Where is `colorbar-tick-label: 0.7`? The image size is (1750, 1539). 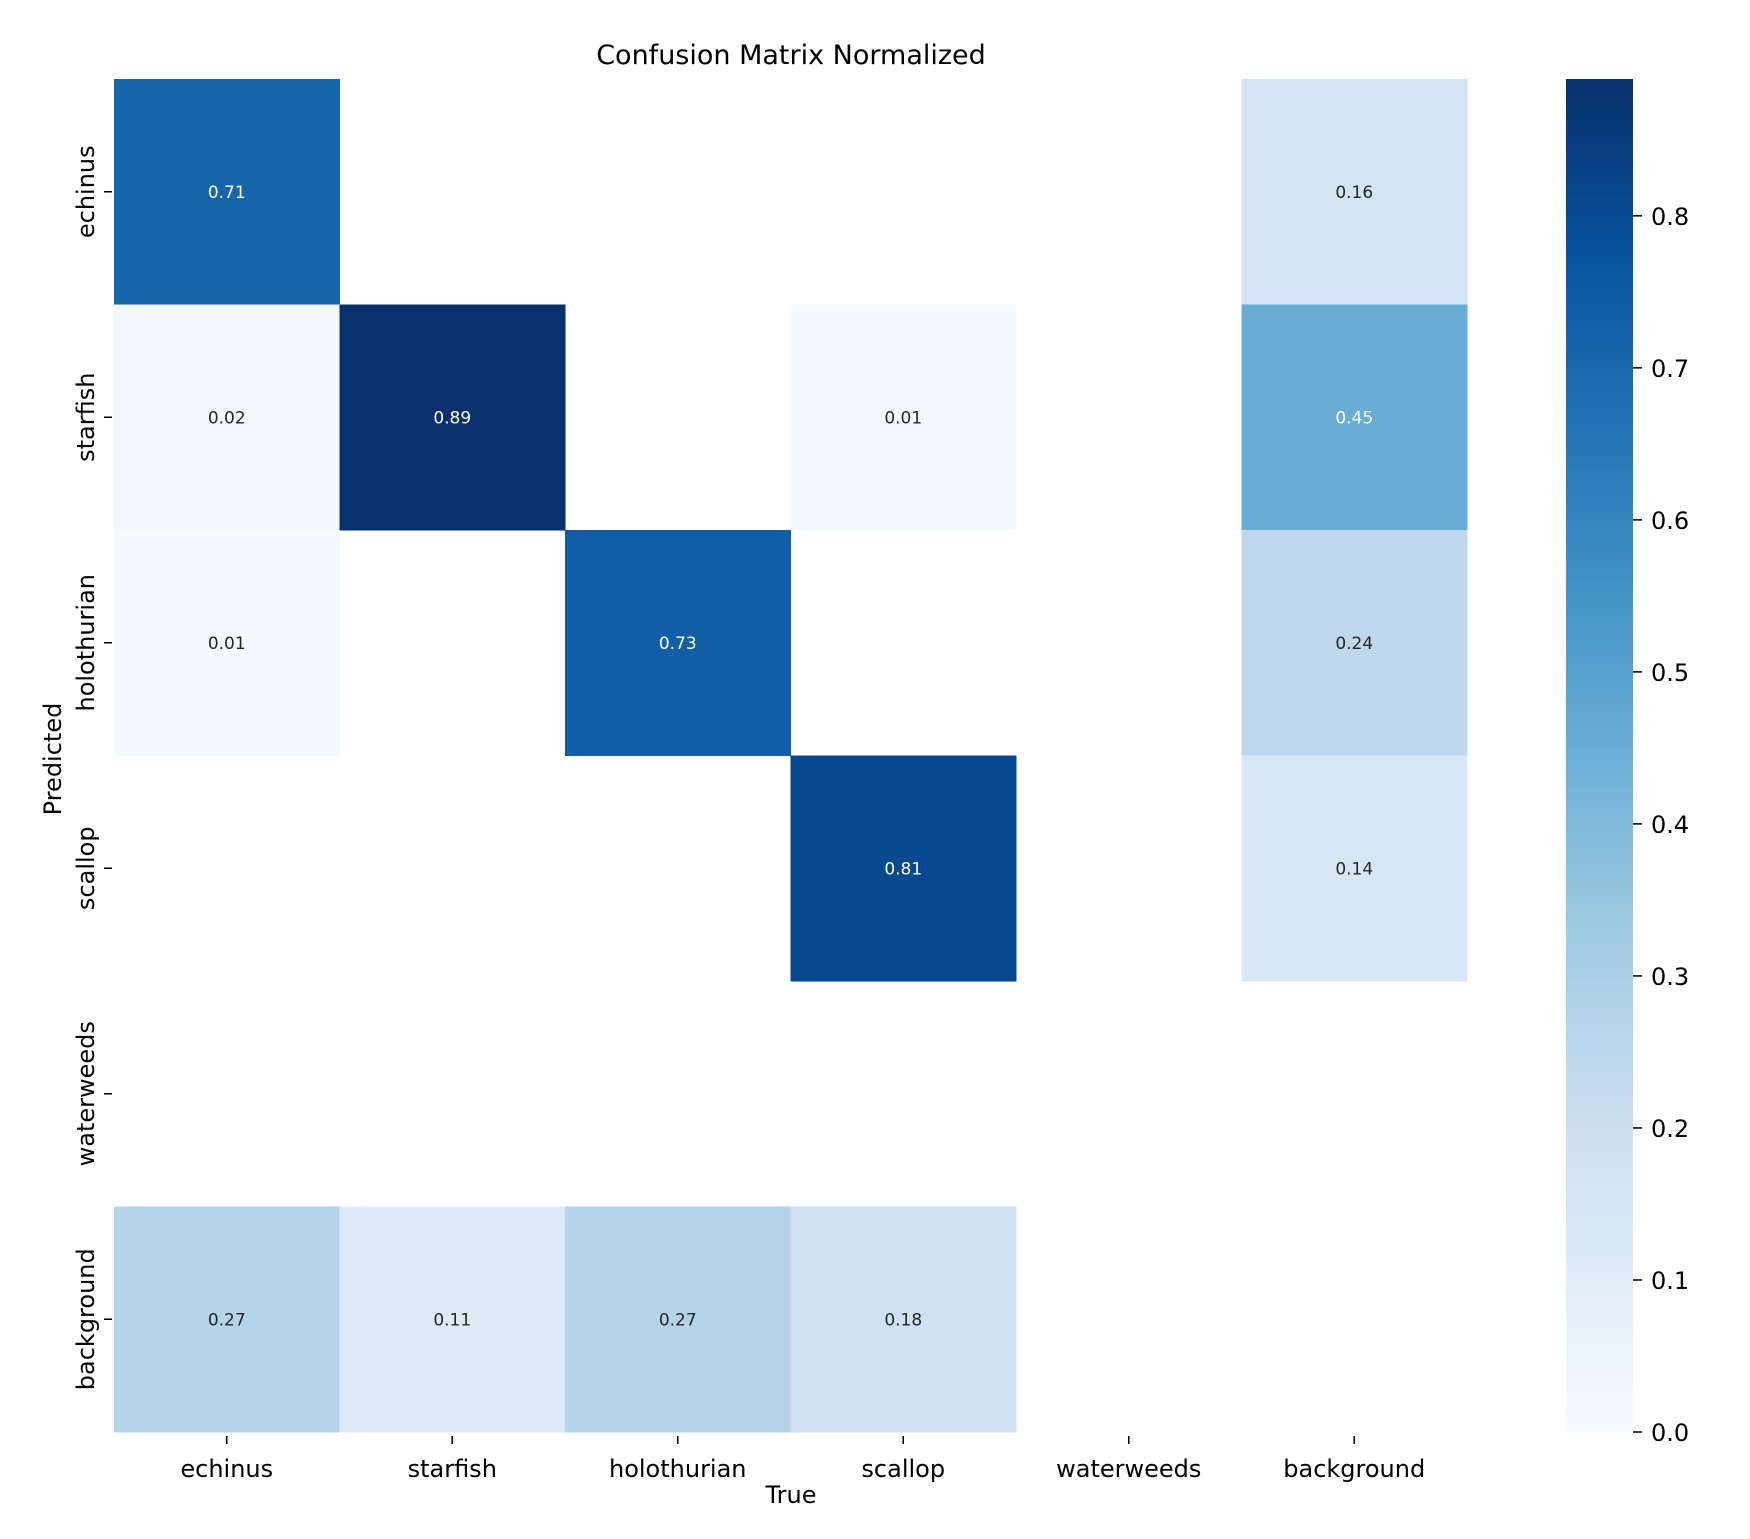
colorbar-tick-label: 0.7 is located at coordinates (1670, 369).